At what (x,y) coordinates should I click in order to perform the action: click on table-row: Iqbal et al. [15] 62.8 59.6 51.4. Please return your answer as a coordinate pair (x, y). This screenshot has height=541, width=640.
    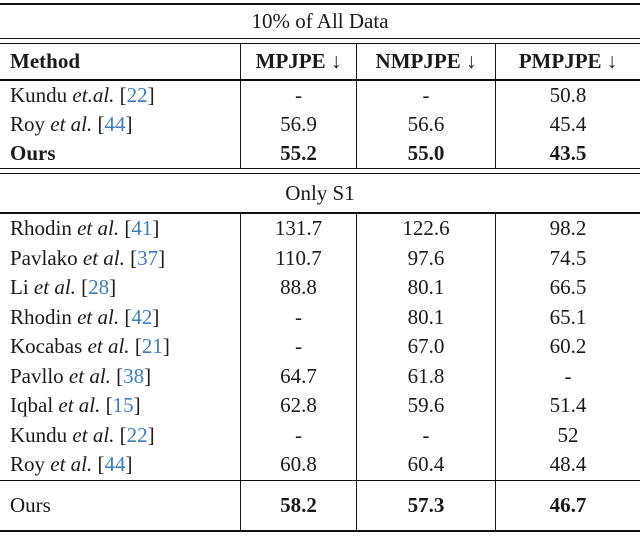
    Looking at the image, I should click on (320, 406).